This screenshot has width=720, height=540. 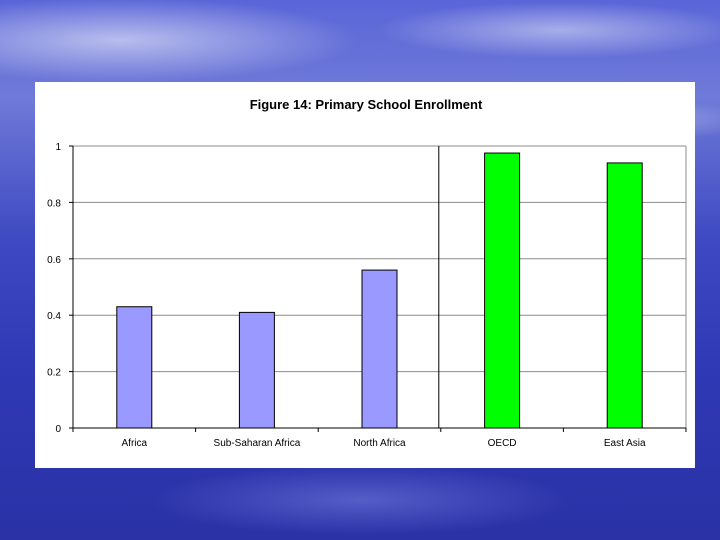 What do you see at coordinates (54, 260) in the screenshot?
I see `y-tick-label: 0.6` at bounding box center [54, 260].